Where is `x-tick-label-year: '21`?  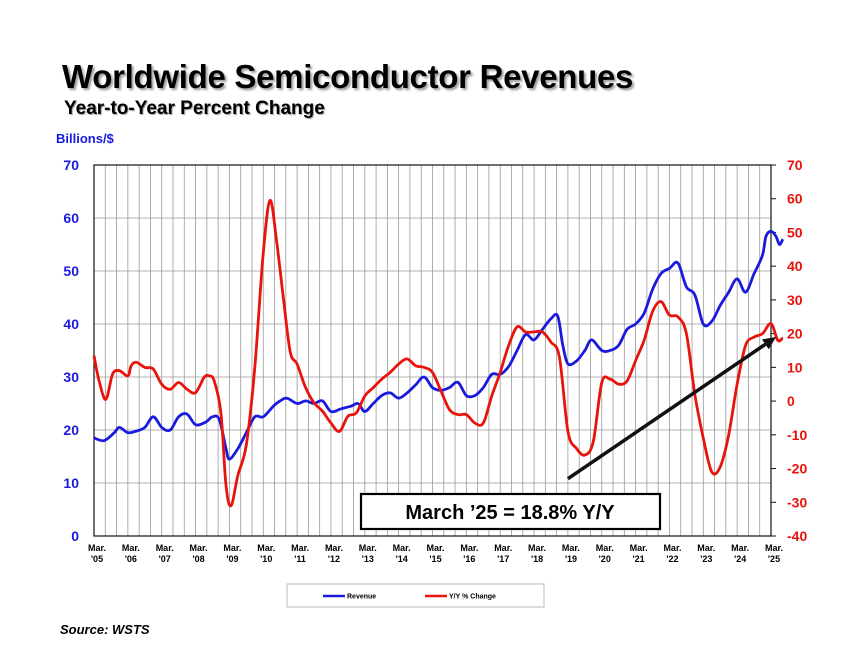 x-tick-label-year: '21 is located at coordinates (639, 559).